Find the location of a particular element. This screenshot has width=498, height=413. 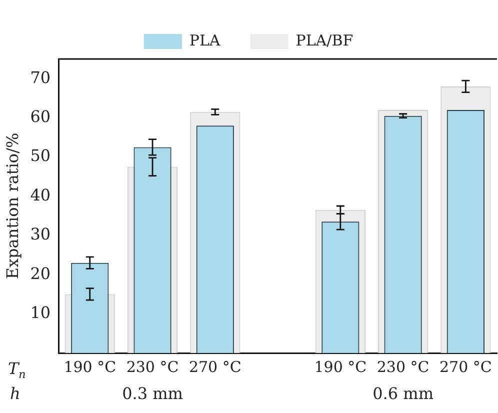

y-tick-label: 10 is located at coordinates (40, 312).